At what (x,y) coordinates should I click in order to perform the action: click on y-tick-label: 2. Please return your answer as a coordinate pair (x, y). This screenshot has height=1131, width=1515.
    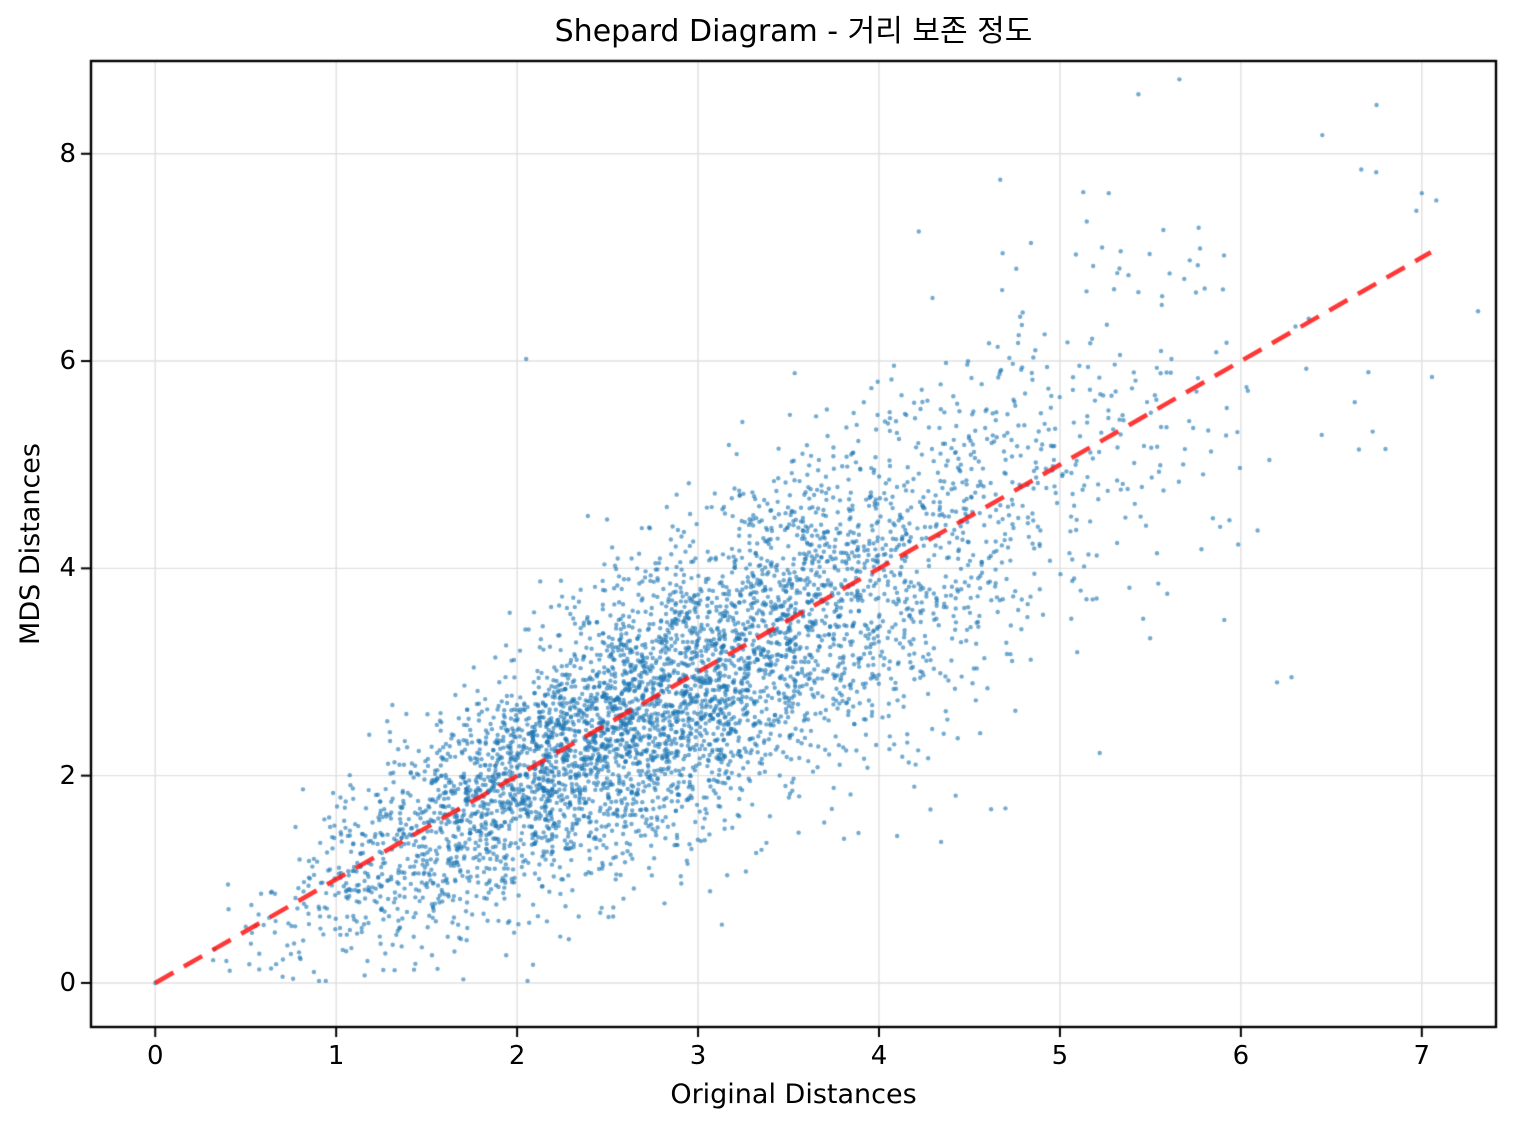
    Looking at the image, I should click on (67, 775).